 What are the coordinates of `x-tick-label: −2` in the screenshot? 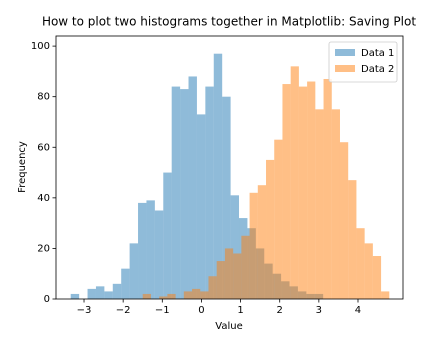 It's located at (123, 310).